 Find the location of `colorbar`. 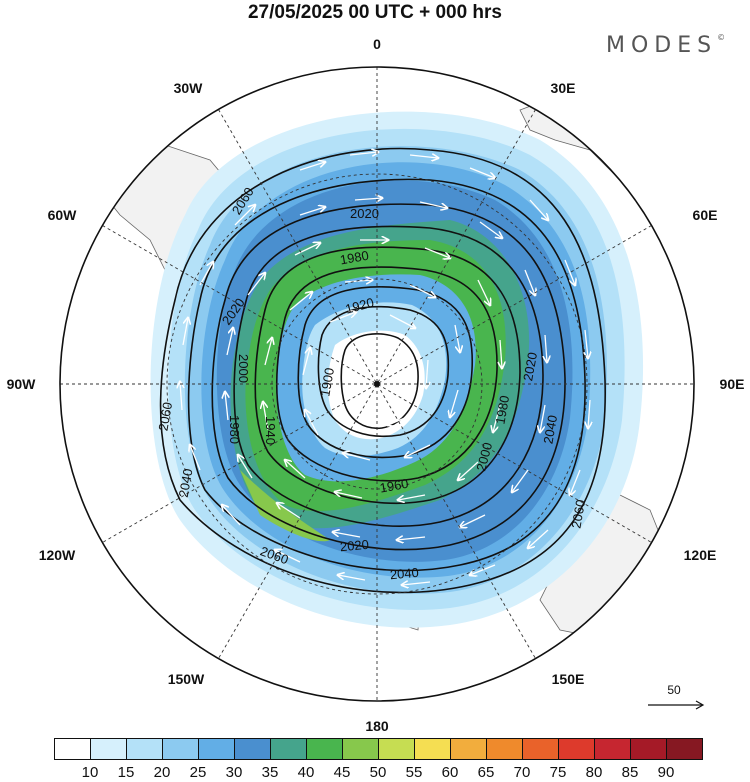

colorbar is located at coordinates (378, 750).